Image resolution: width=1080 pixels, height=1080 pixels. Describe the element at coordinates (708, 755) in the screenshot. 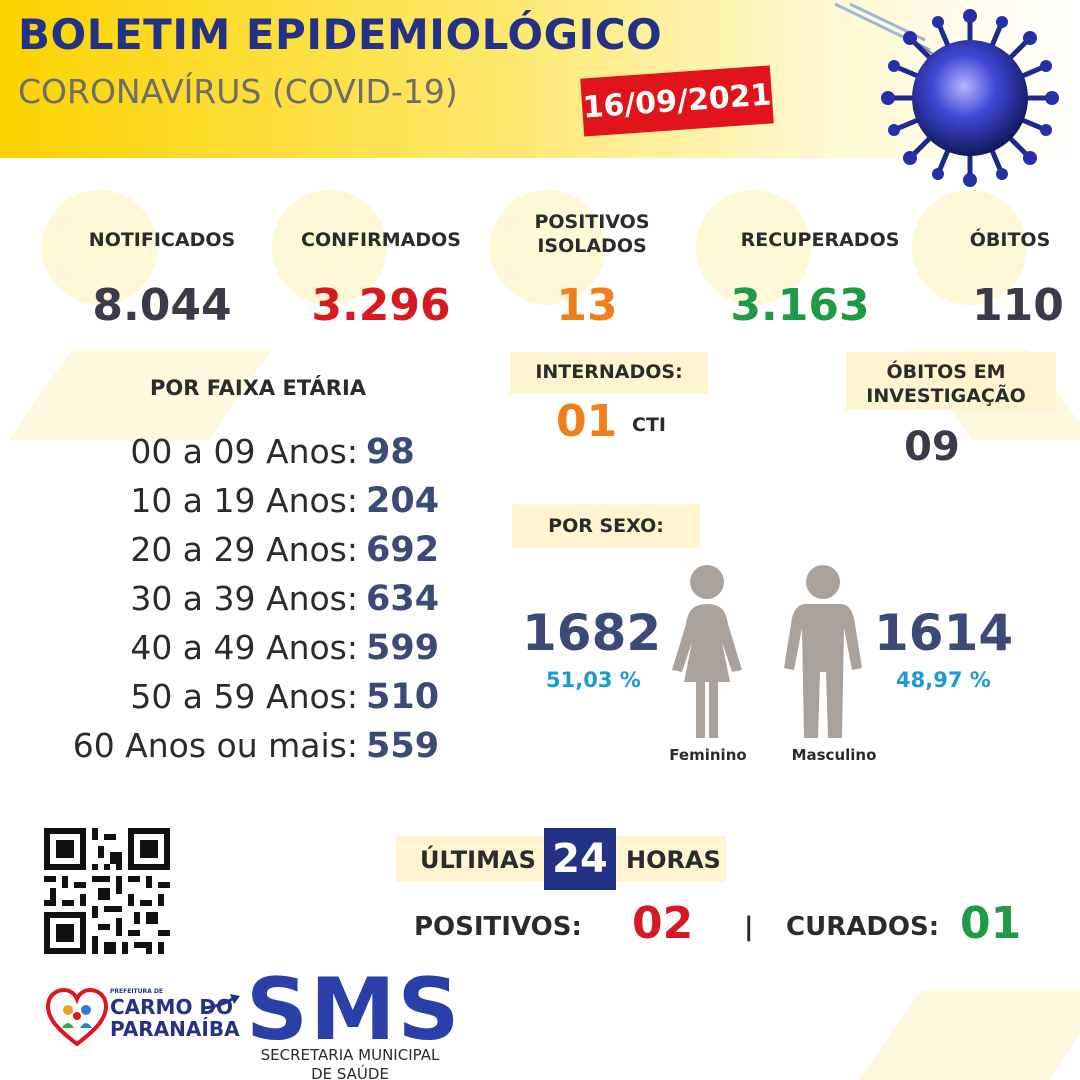

I see `female-label: Feminino` at that location.